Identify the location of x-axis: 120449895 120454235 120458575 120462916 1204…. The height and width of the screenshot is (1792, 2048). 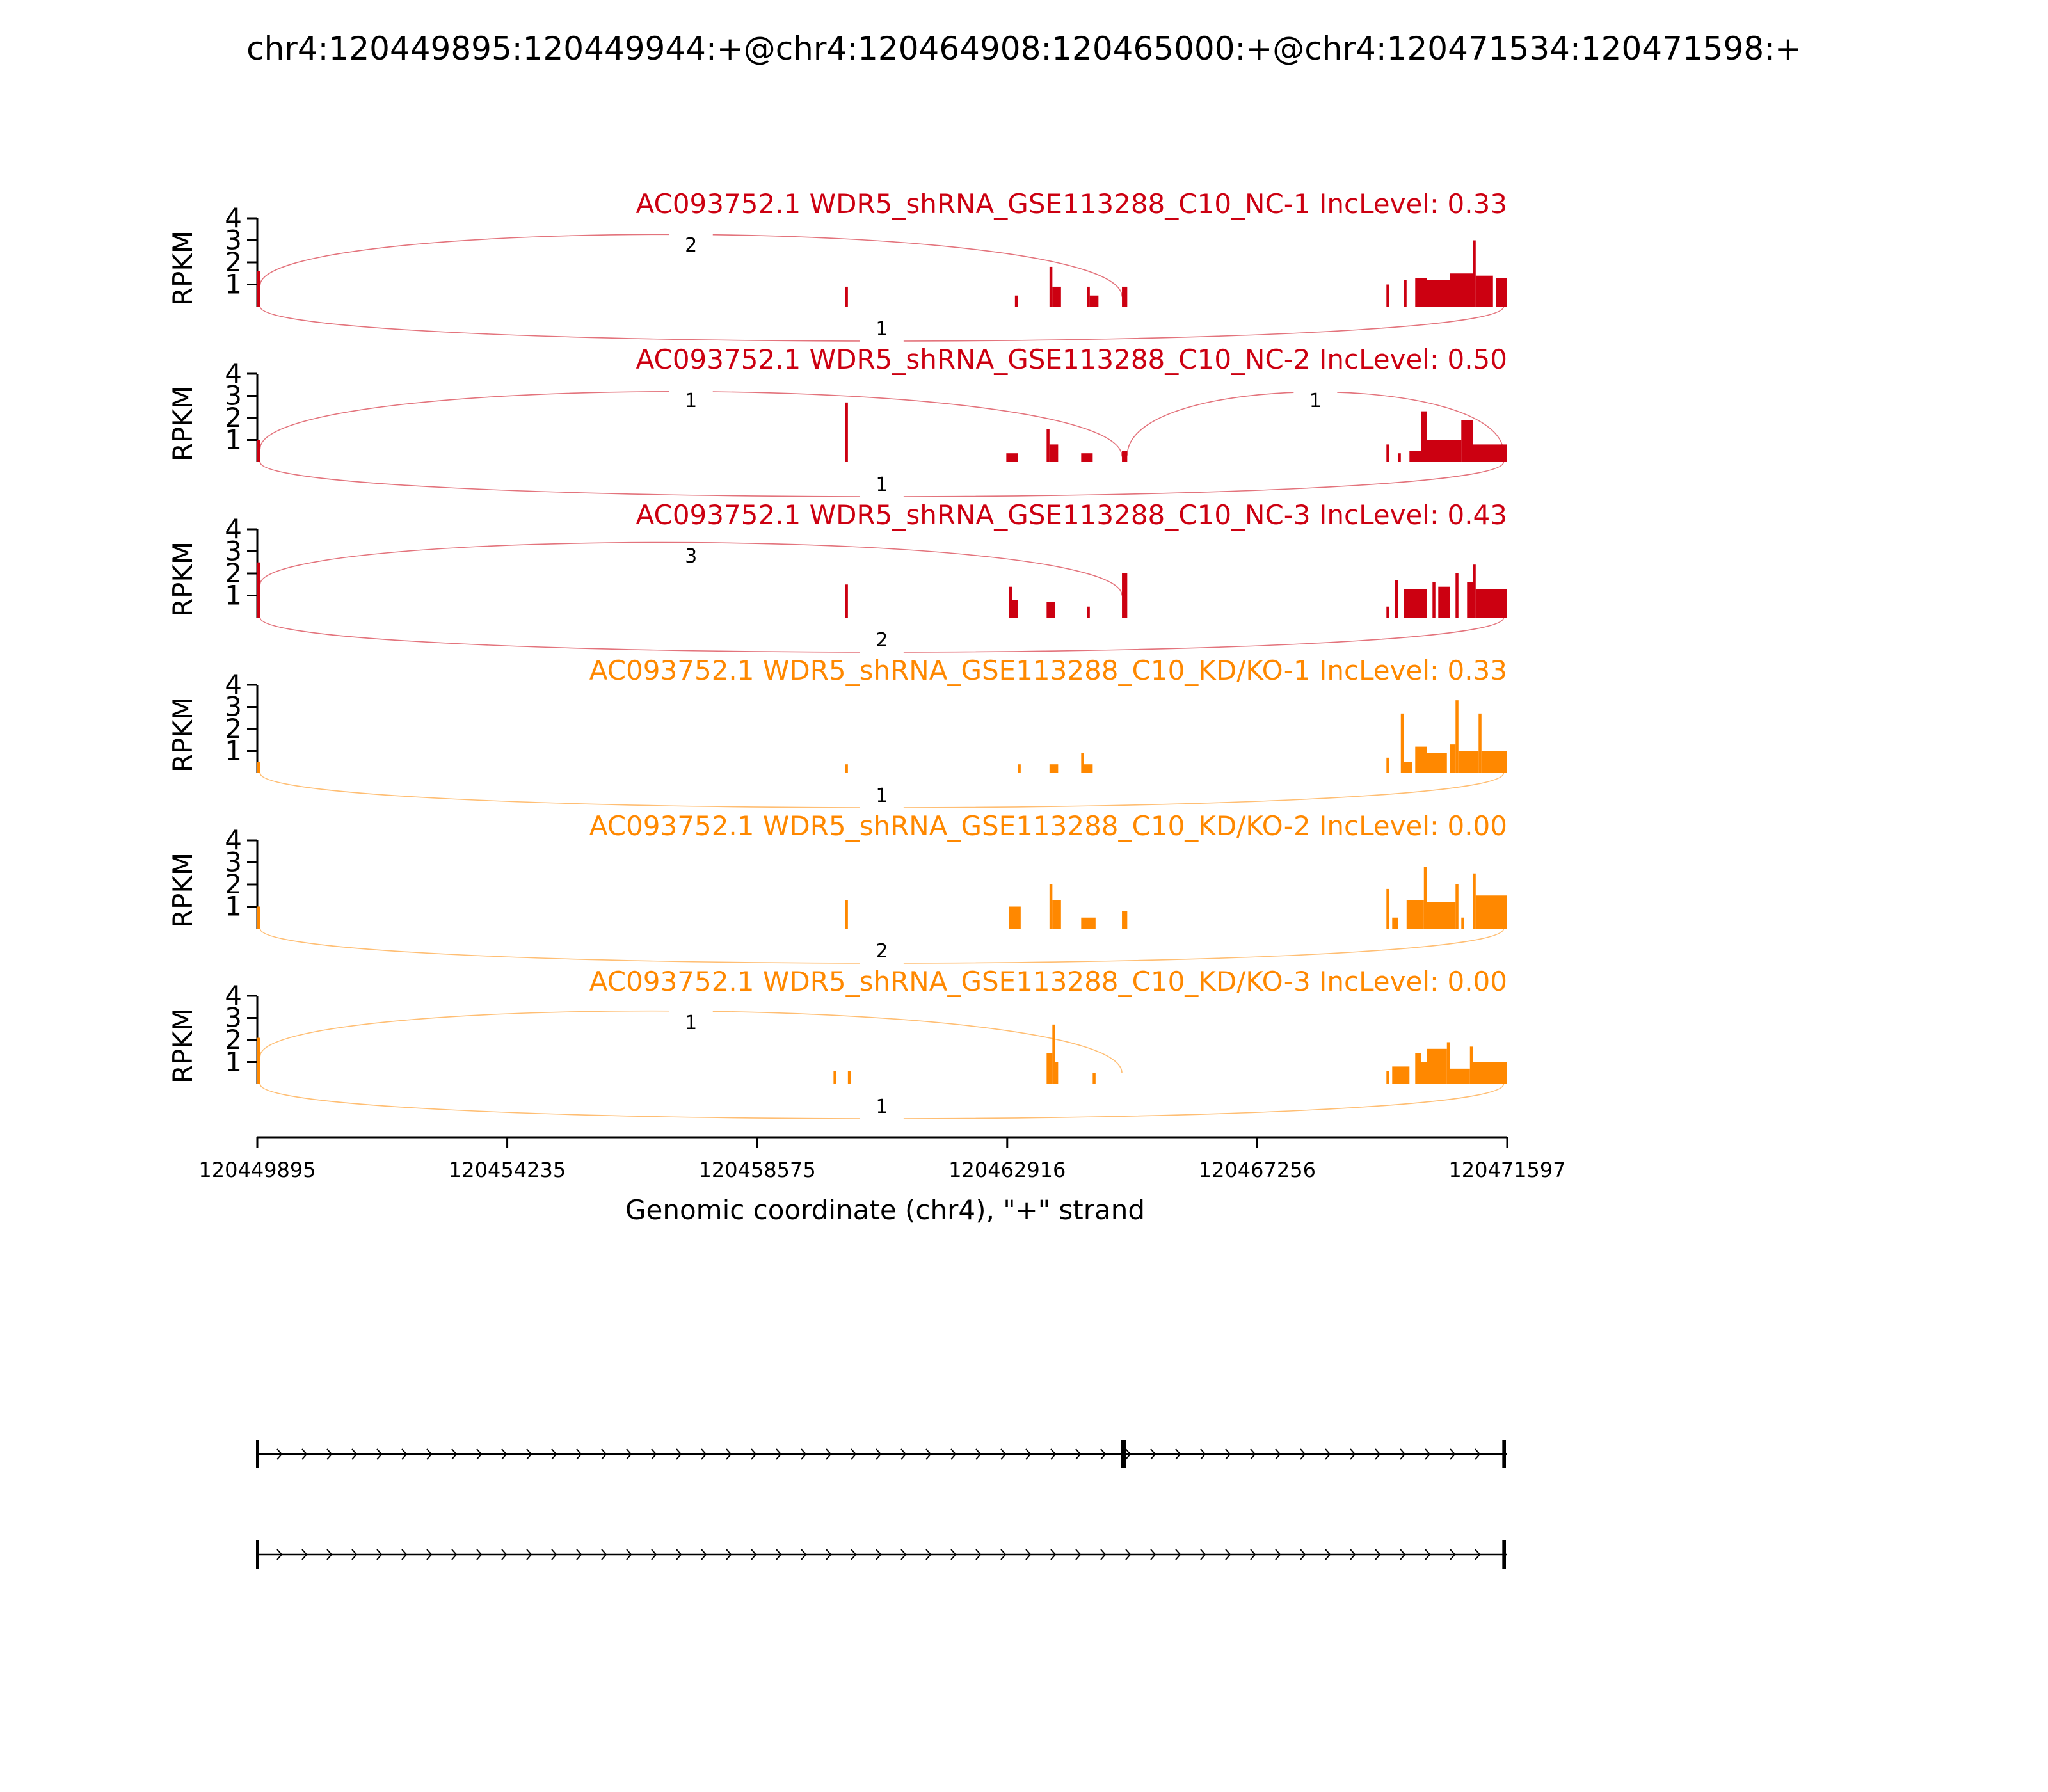
(882, 1159).